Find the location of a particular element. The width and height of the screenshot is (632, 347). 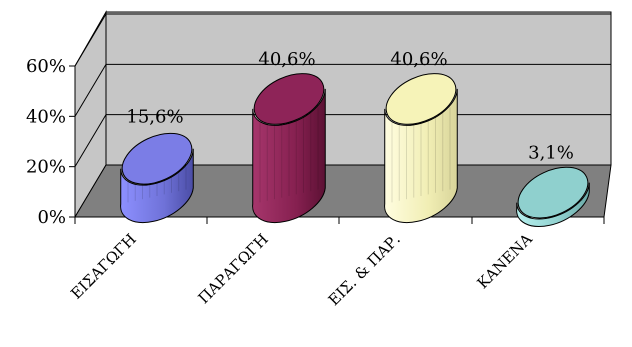

y-tick-labels: 0% 20% 40% 60% is located at coordinates (46, 142).